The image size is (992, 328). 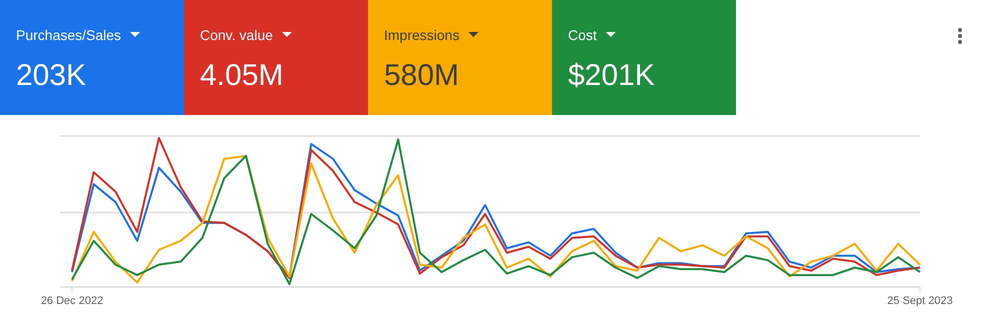 What do you see at coordinates (920, 300) in the screenshot?
I see `x-tick-label: 25 Sept 2023` at bounding box center [920, 300].